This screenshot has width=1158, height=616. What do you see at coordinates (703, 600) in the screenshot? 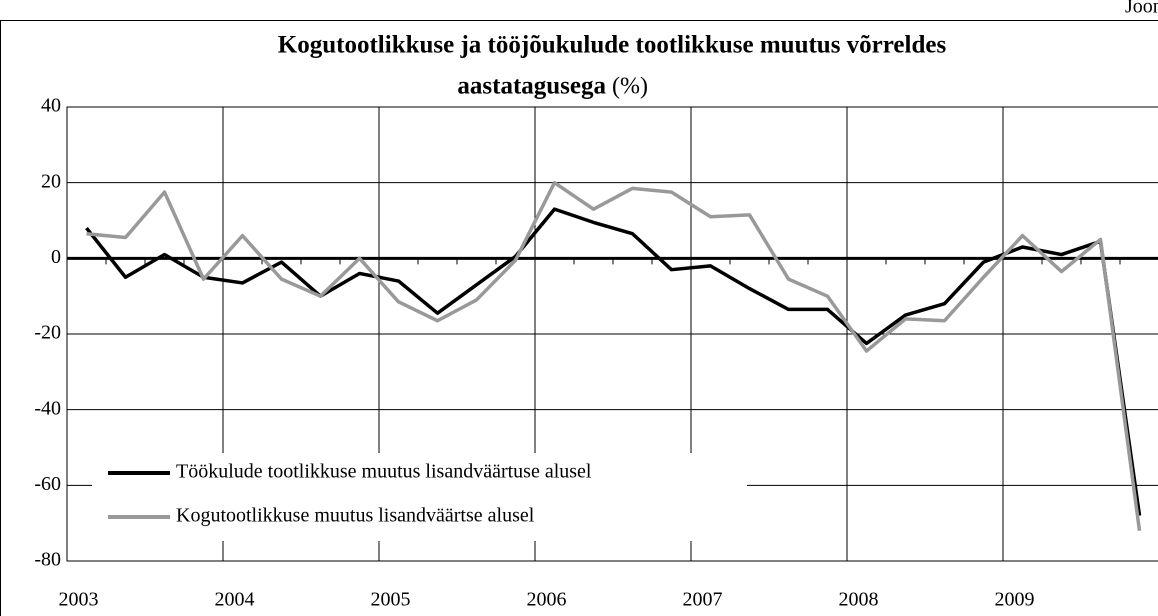
I see `x-tick-label: 2007` at bounding box center [703, 600].